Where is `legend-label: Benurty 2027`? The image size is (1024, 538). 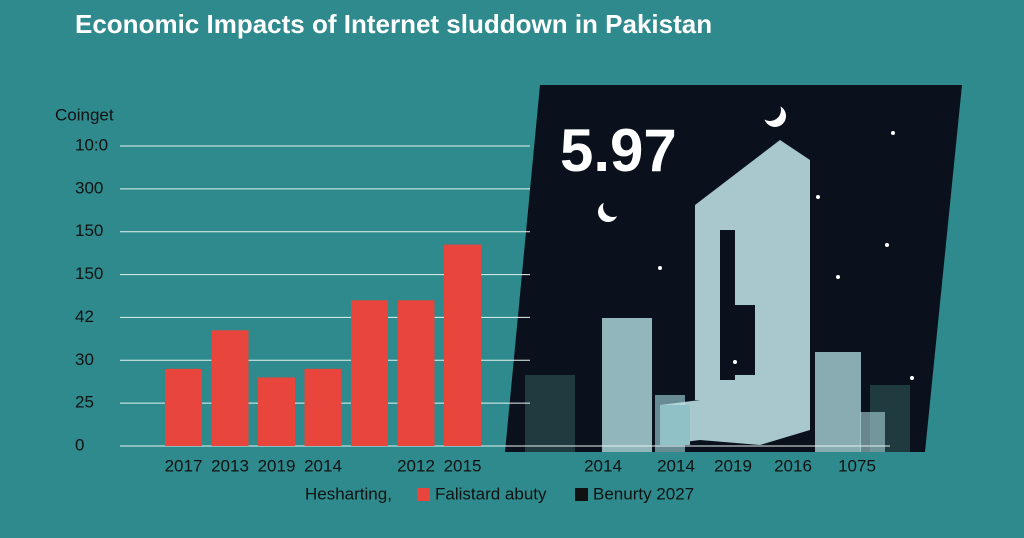 legend-label: Benurty 2027 is located at coordinates (643, 493).